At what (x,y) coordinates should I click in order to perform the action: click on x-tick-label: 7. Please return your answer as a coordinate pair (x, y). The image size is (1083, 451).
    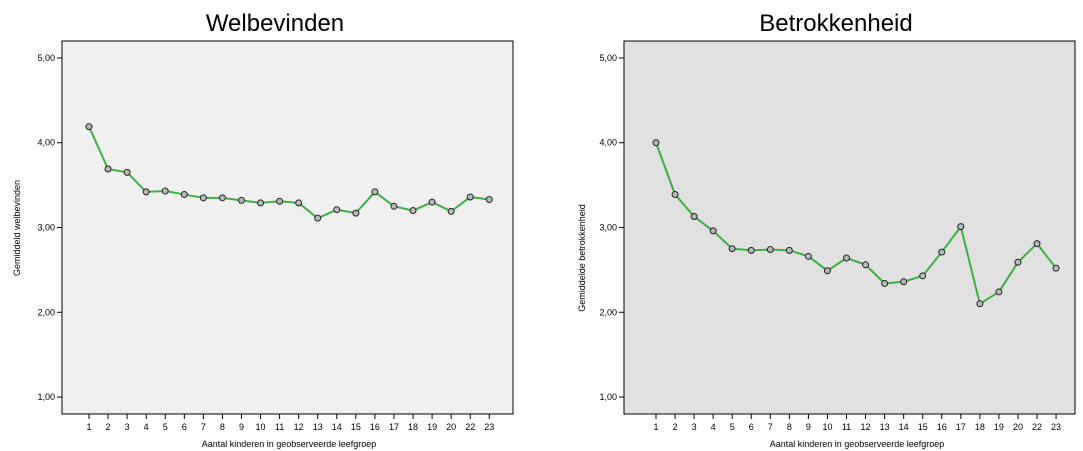
    Looking at the image, I should click on (770, 427).